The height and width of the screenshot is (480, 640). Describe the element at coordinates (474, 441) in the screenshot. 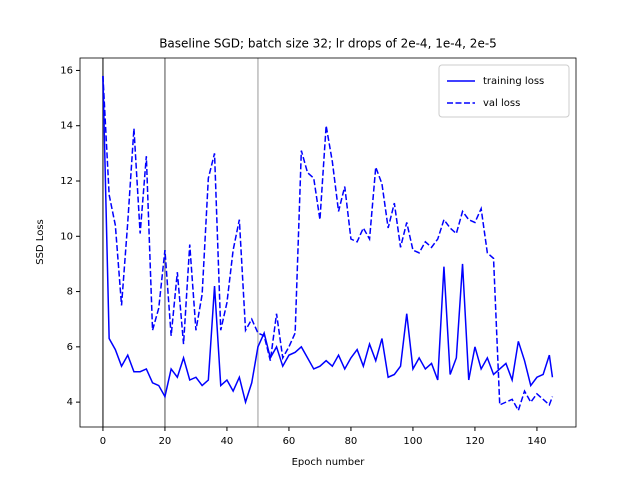

I see `x-tick-label: 120` at that location.